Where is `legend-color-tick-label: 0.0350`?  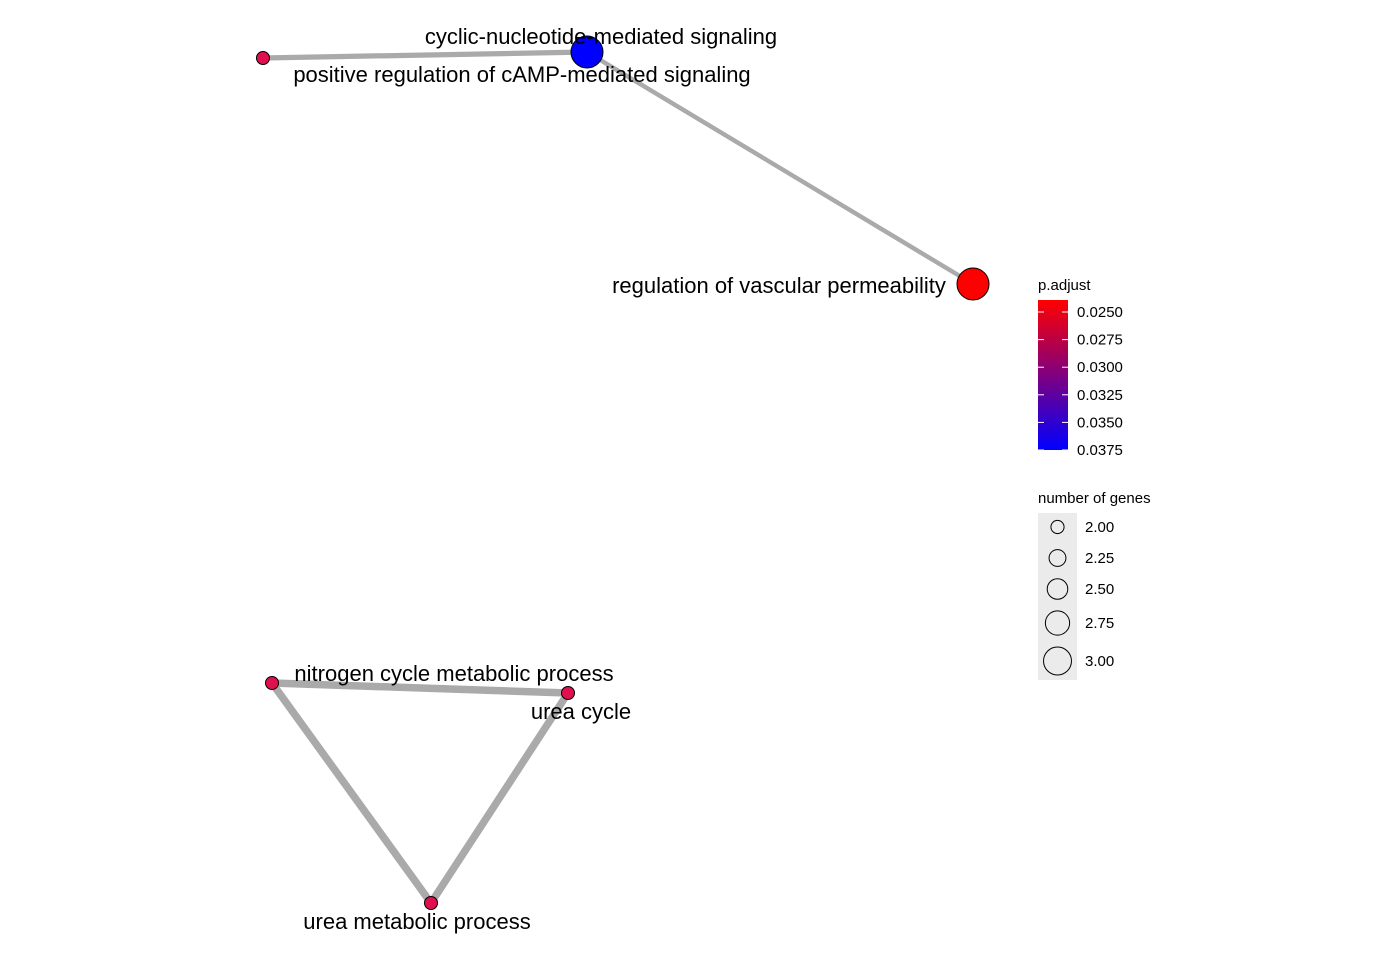
legend-color-tick-label: 0.0350 is located at coordinates (1100, 422).